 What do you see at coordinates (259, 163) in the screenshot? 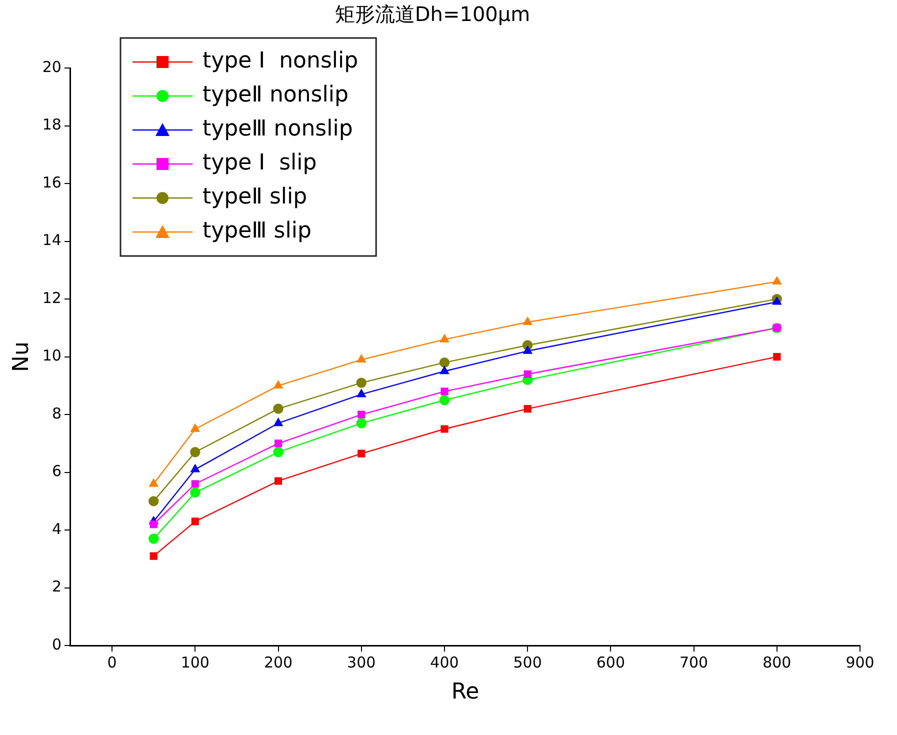
I see `legend-label: type Ⅰ slip` at bounding box center [259, 163].